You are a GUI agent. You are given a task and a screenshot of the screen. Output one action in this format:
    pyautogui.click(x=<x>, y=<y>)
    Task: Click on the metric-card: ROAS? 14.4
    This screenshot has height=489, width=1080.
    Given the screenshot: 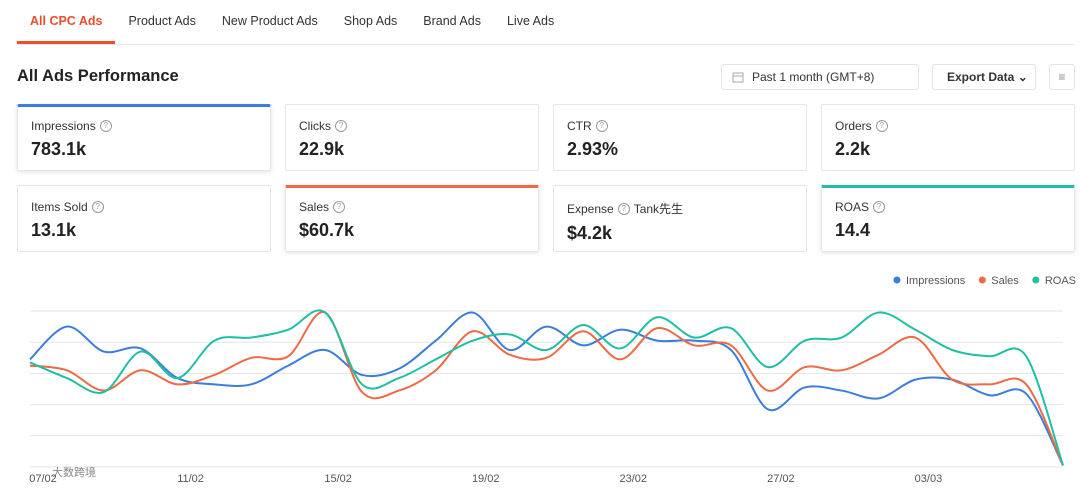 What is the action you would take?
    pyautogui.click(x=948, y=218)
    